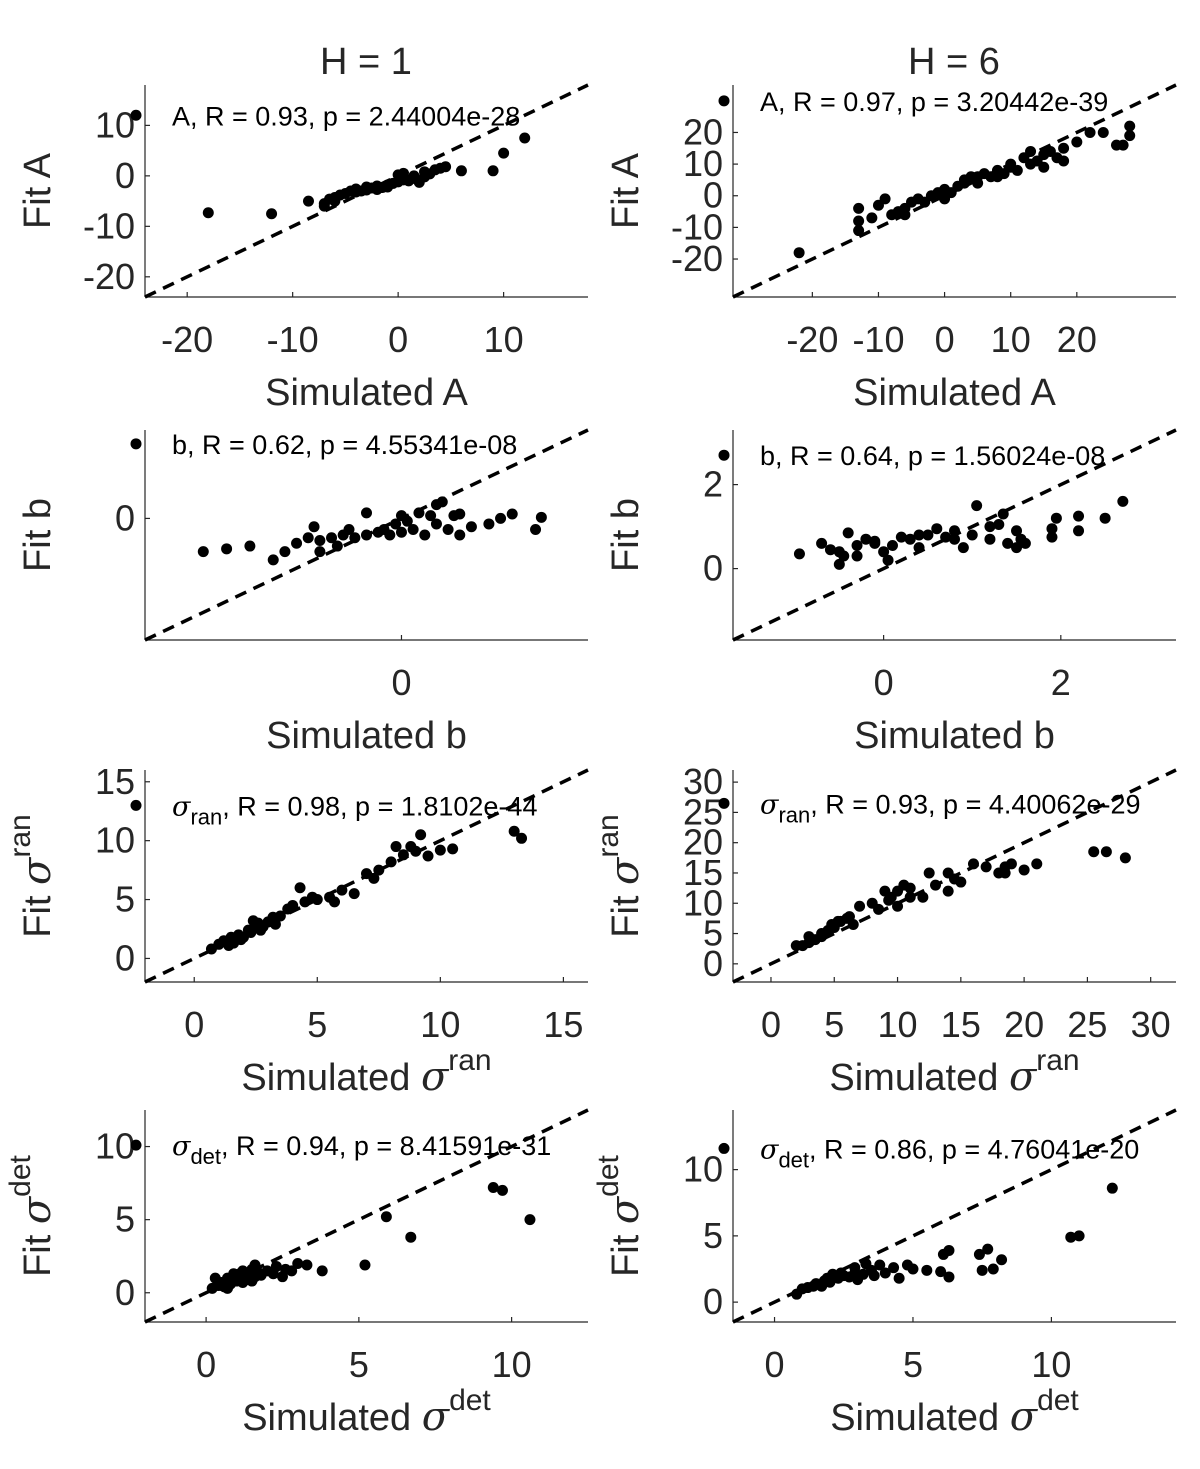  What do you see at coordinates (32, 875) in the screenshot?
I see `y-axis-label: Fit σran` at bounding box center [32, 875].